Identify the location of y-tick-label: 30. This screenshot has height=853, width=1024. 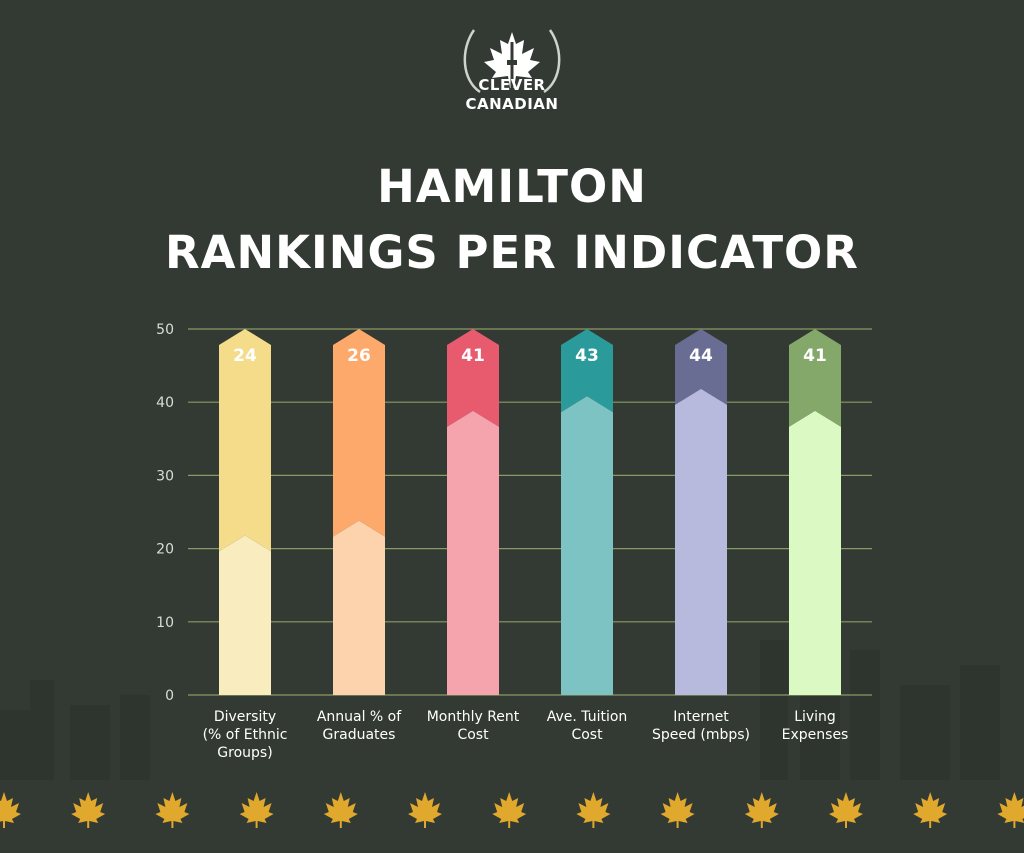
(165, 476).